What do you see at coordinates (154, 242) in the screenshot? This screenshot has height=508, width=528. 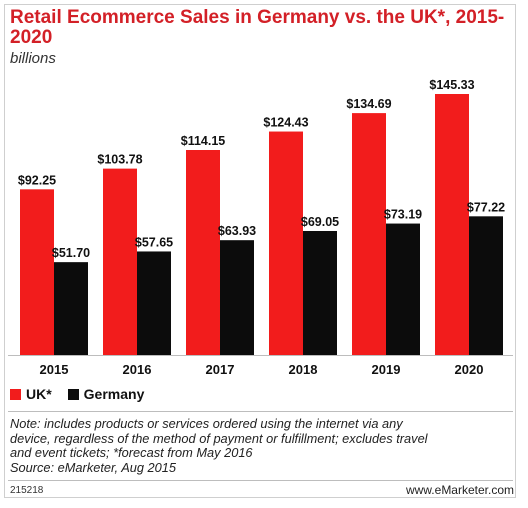 I see `data-label-germany-2016: $57.65` at bounding box center [154, 242].